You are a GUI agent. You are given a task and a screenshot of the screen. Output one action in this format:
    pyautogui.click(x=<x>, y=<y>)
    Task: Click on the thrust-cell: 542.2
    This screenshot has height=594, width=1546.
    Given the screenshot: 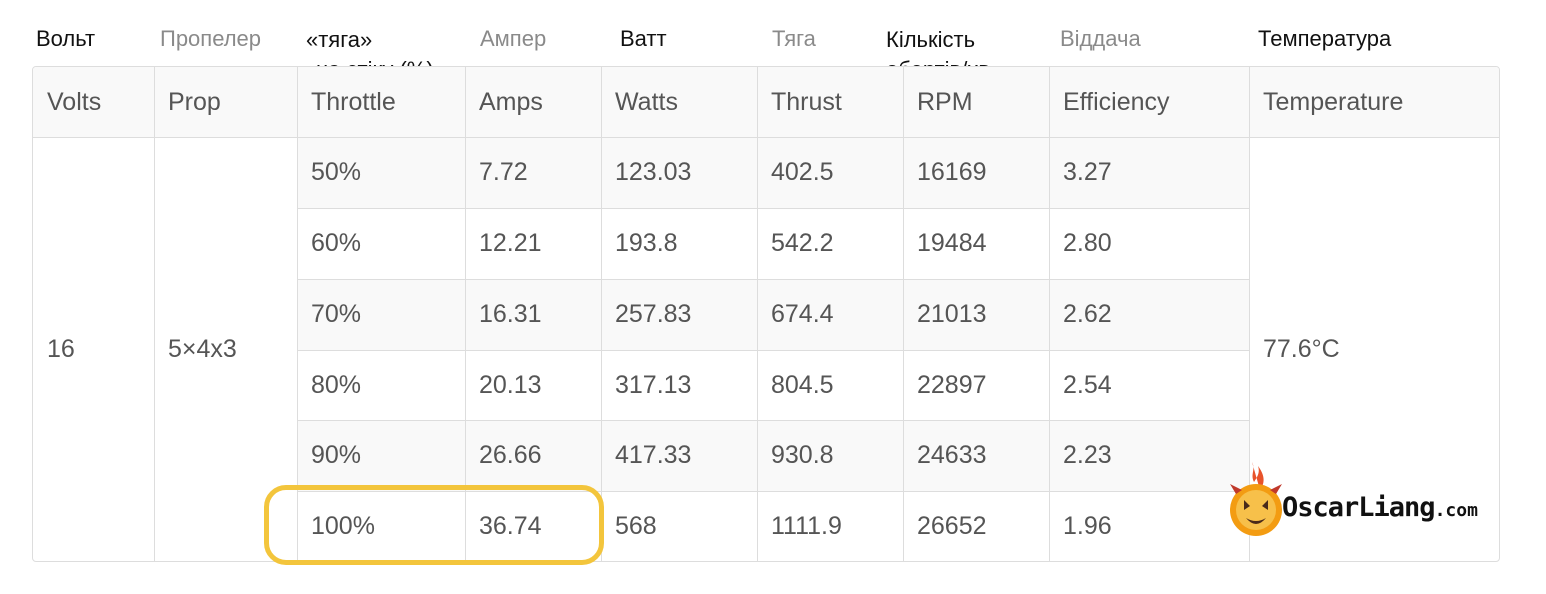 What is the action you would take?
    pyautogui.click(x=802, y=243)
    